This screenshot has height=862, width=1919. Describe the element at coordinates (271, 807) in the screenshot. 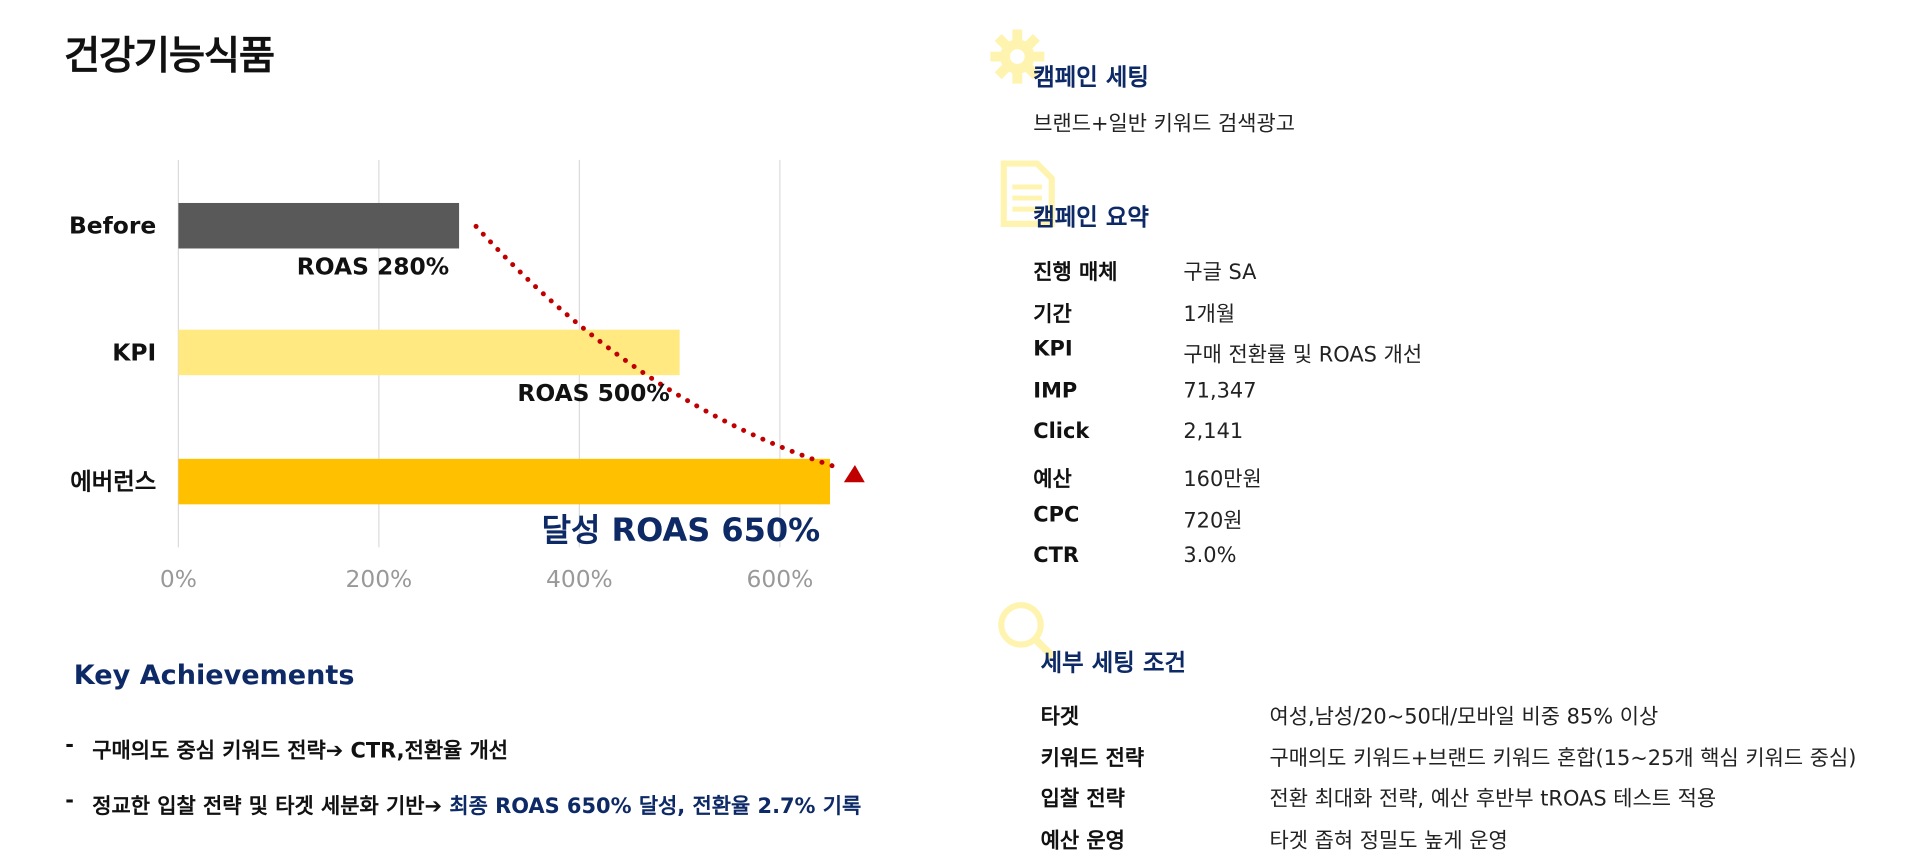

I see `achievement-part: 정교한 입찰 전략 및 타겟 세분화 기반➔` at that location.